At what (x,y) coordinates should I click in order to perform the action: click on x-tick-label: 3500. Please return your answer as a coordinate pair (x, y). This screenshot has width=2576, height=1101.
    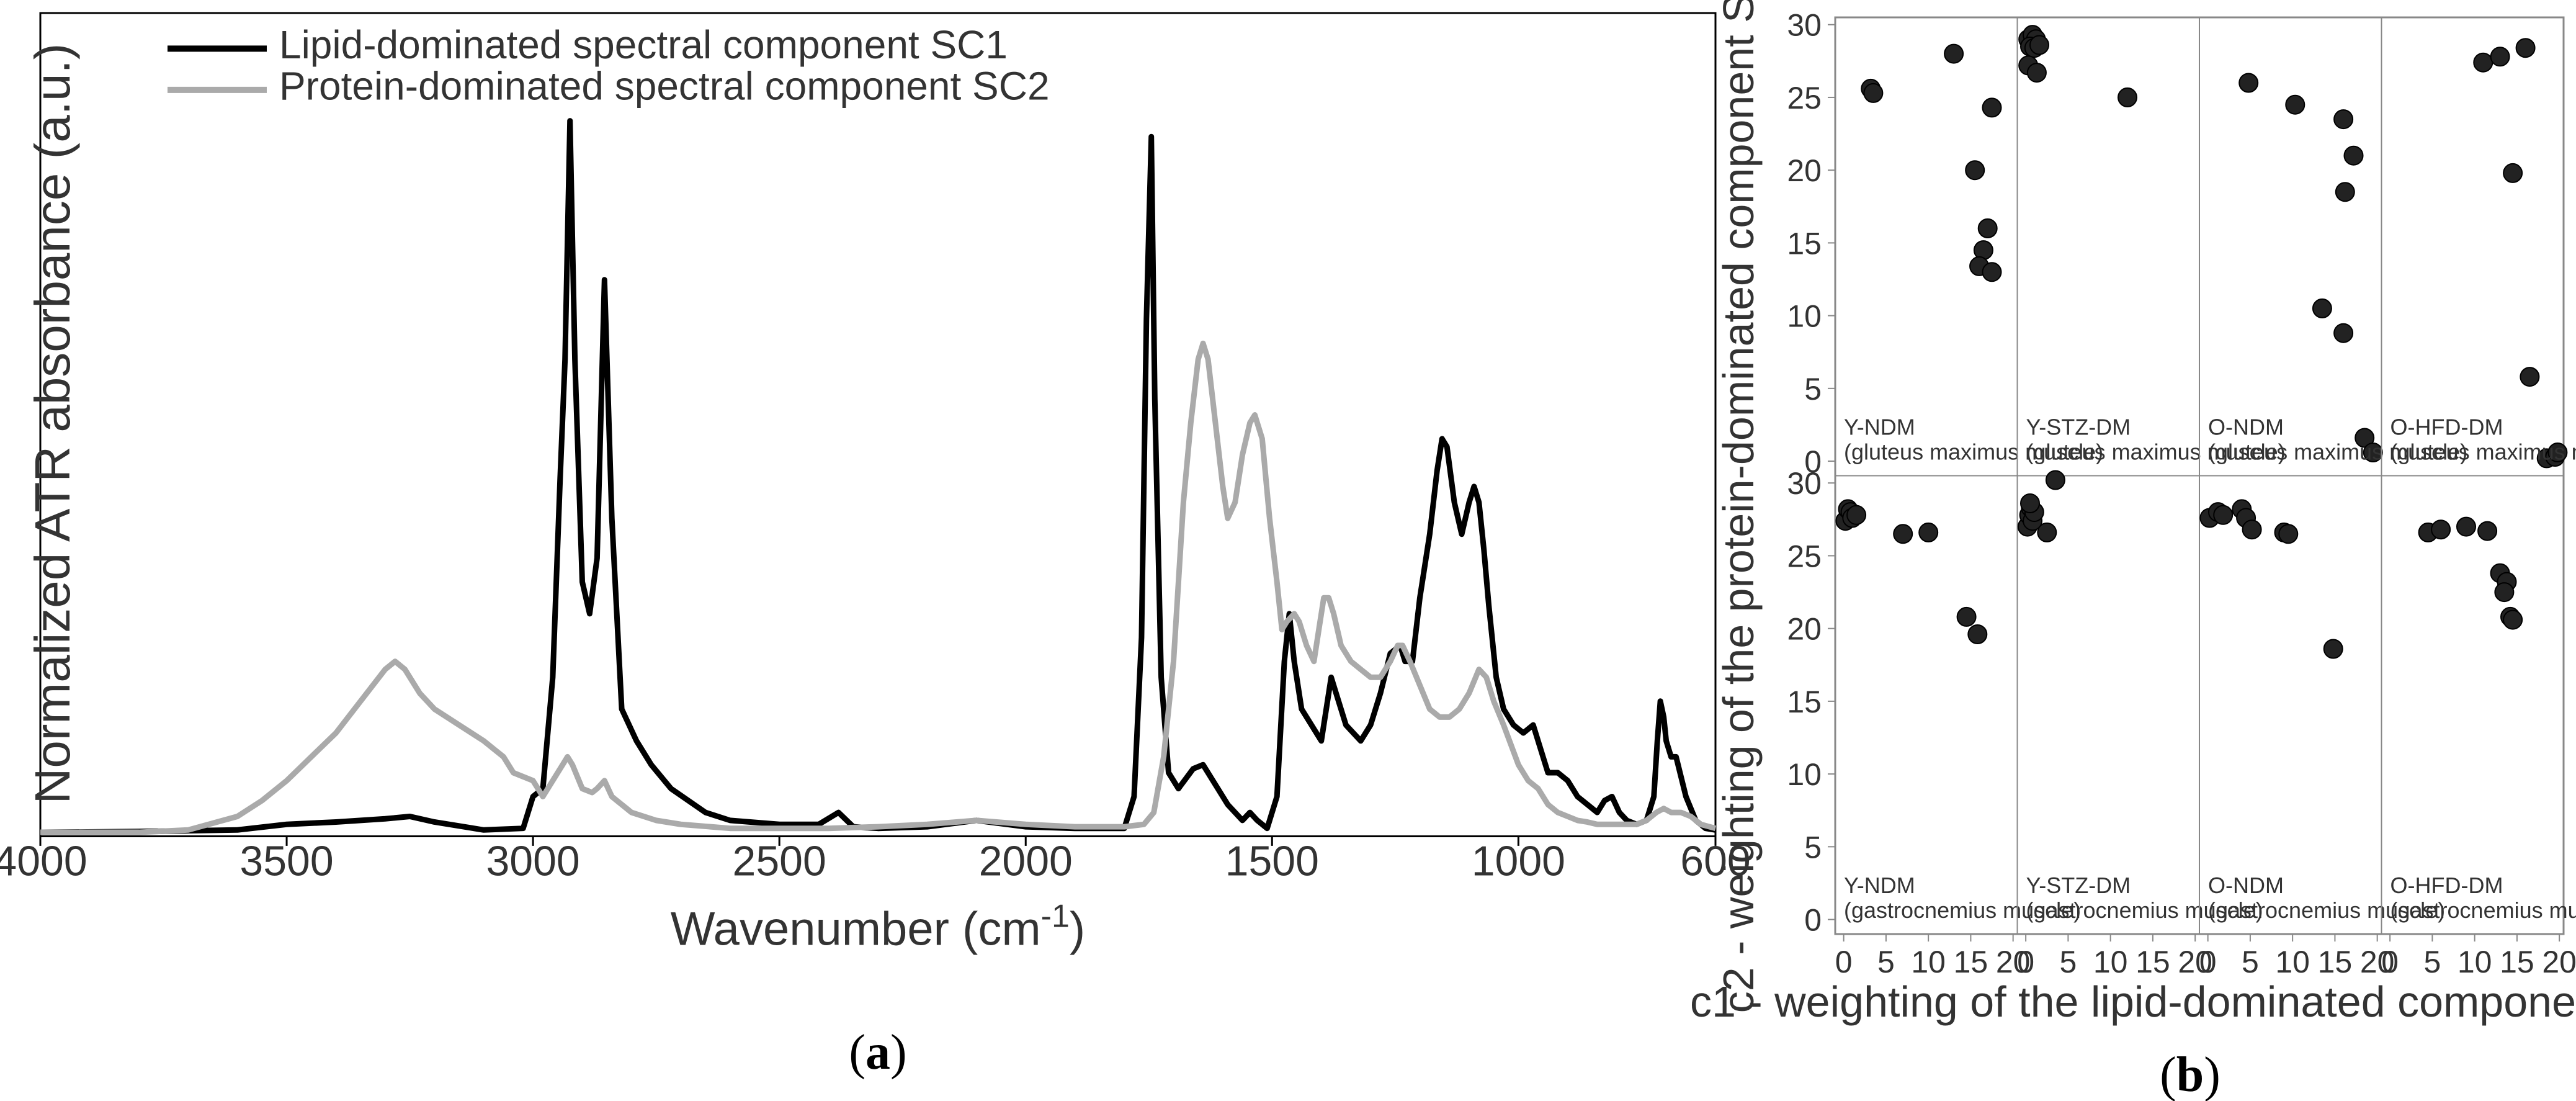
    Looking at the image, I should click on (286, 860).